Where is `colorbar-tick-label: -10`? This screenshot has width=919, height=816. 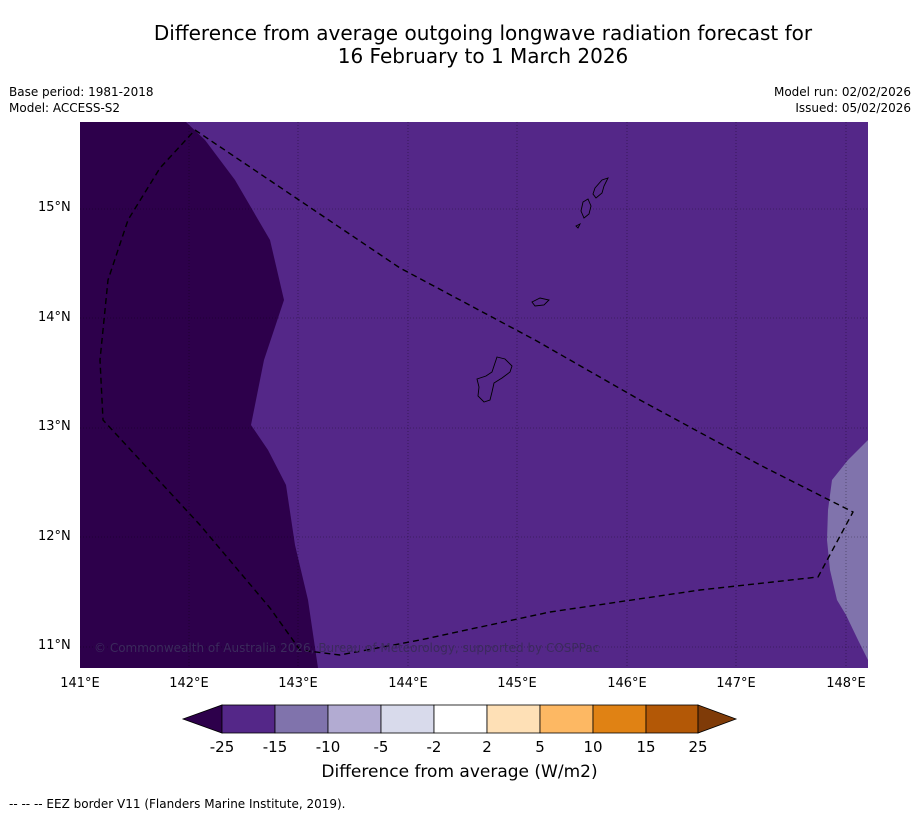 colorbar-tick-label: -10 is located at coordinates (328, 747).